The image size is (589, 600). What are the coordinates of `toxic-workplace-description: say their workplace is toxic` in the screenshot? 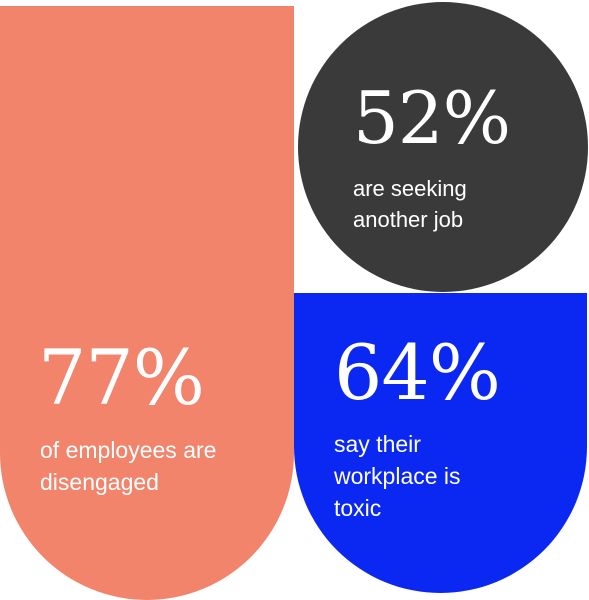 It's located at (397, 476).